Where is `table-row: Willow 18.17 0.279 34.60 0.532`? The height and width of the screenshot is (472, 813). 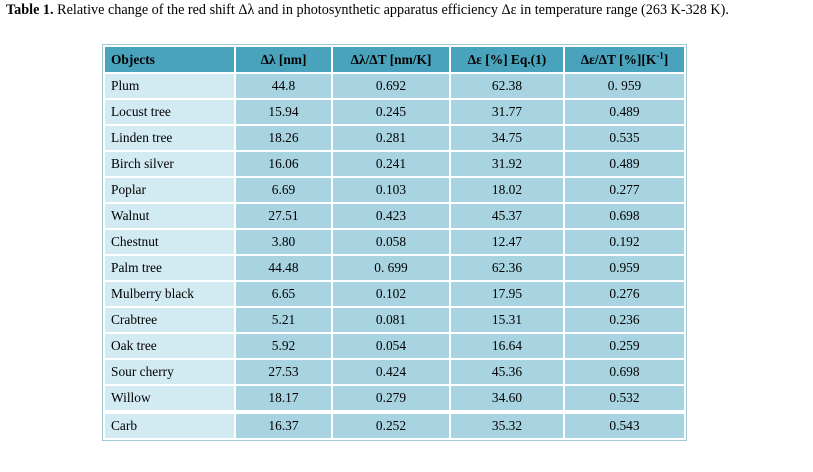
table-row: Willow 18.17 0.279 34.60 0.532 is located at coordinates (394, 398).